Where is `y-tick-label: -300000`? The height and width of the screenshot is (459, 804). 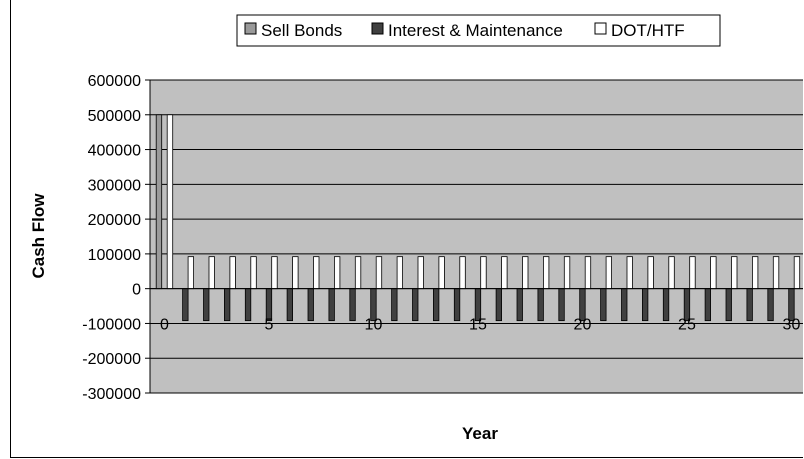
y-tick-label: -300000 is located at coordinates (111, 394).